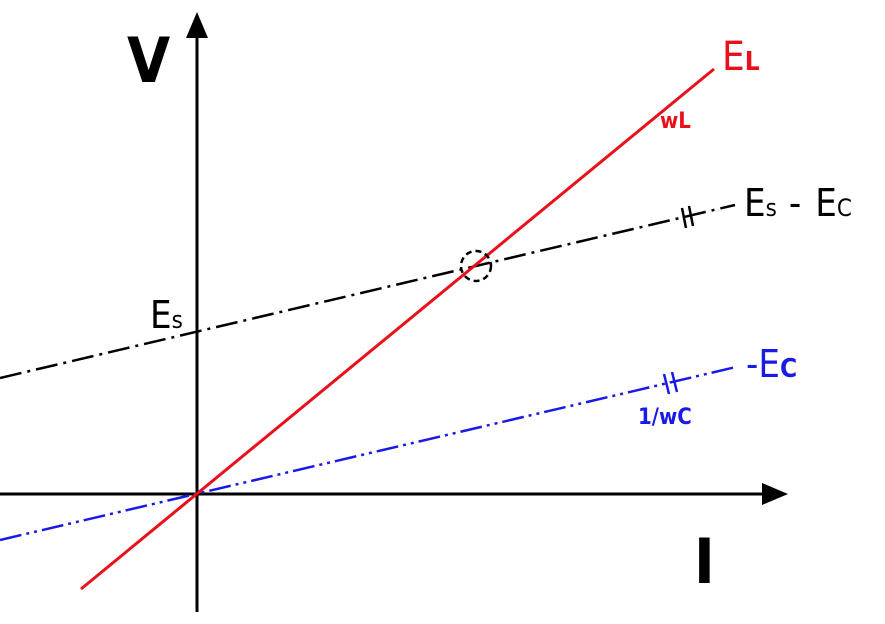  What do you see at coordinates (161, 315) in the screenshot?
I see `es-intercept-main: E` at bounding box center [161, 315].